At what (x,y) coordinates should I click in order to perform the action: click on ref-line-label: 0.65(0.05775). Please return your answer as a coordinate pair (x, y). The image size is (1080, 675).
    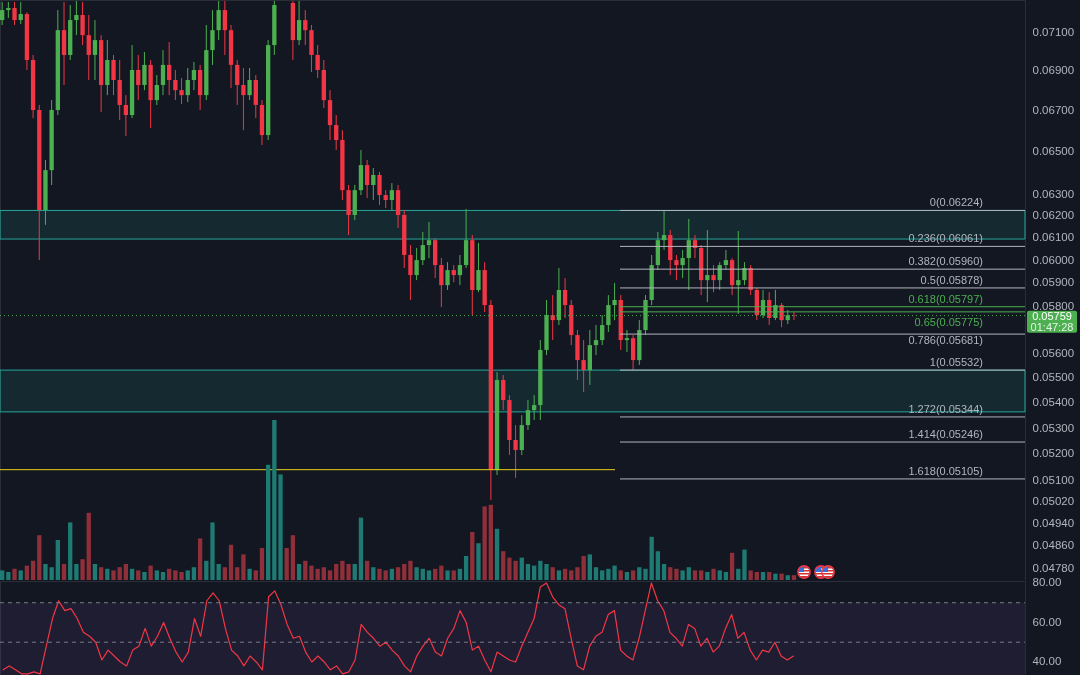
    Looking at the image, I should click on (948, 322).